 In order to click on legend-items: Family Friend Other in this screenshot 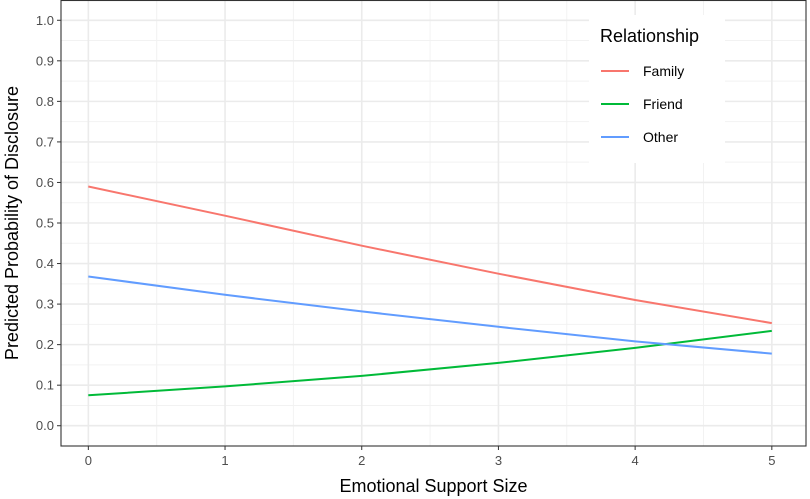, I will do `click(642, 104)`.